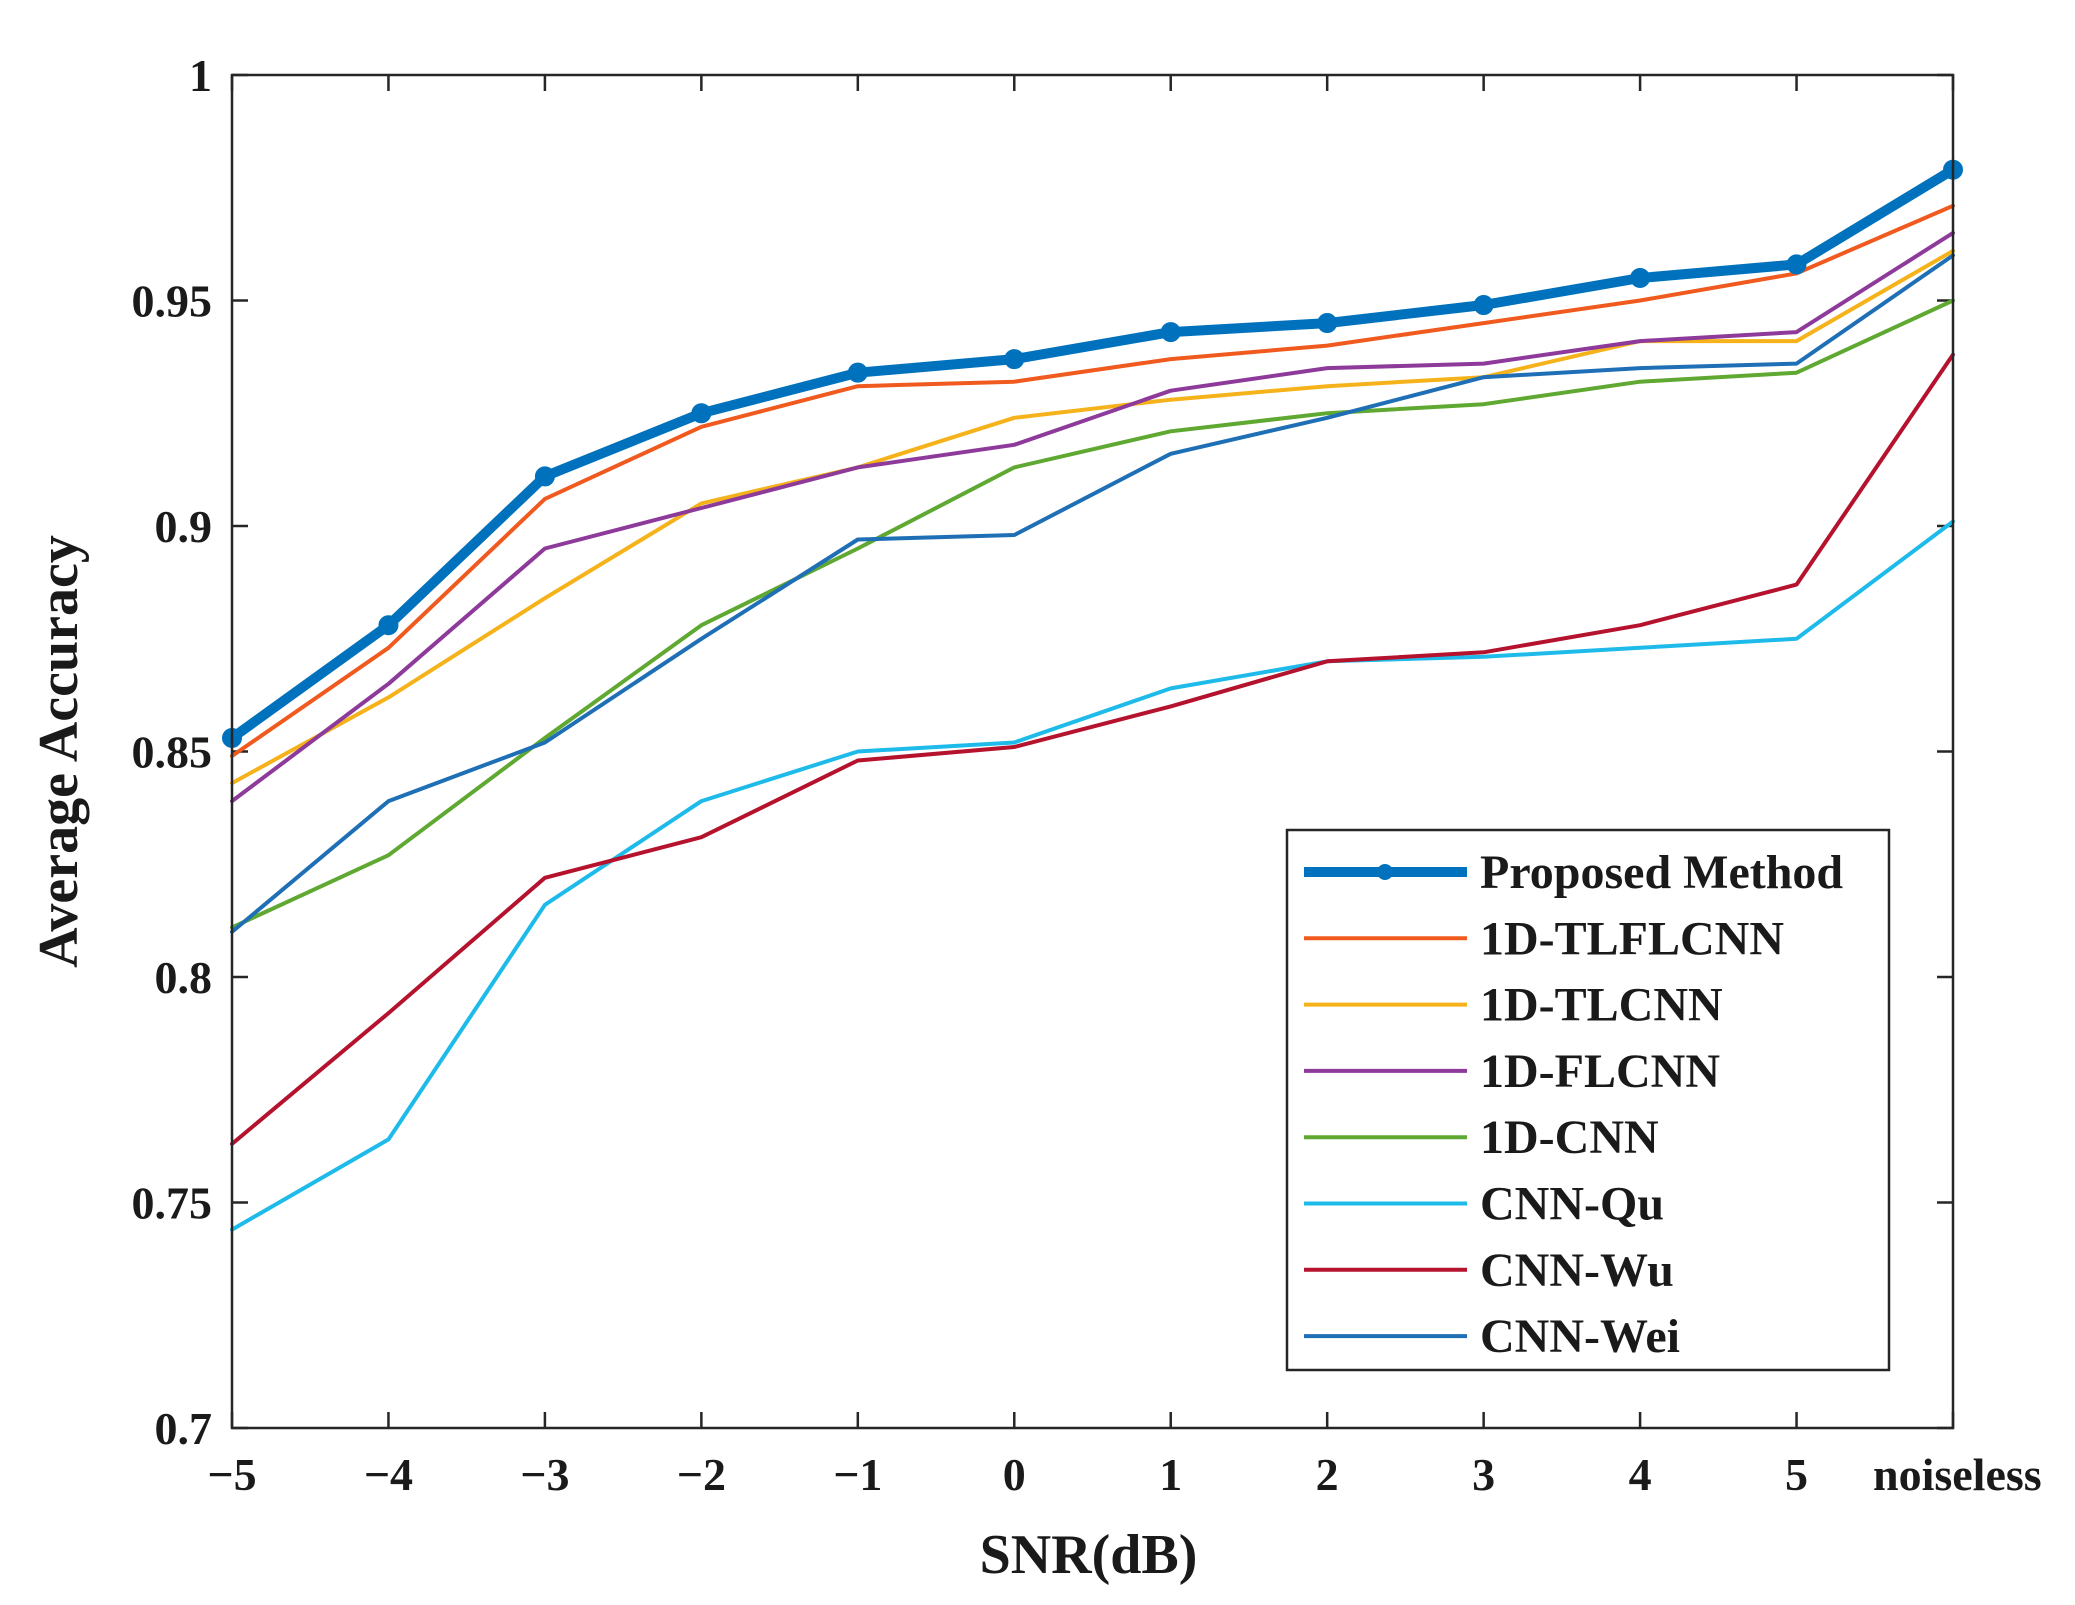  I want to click on legend-entry: 1D-TLFLCNN, so click(1544, 938).